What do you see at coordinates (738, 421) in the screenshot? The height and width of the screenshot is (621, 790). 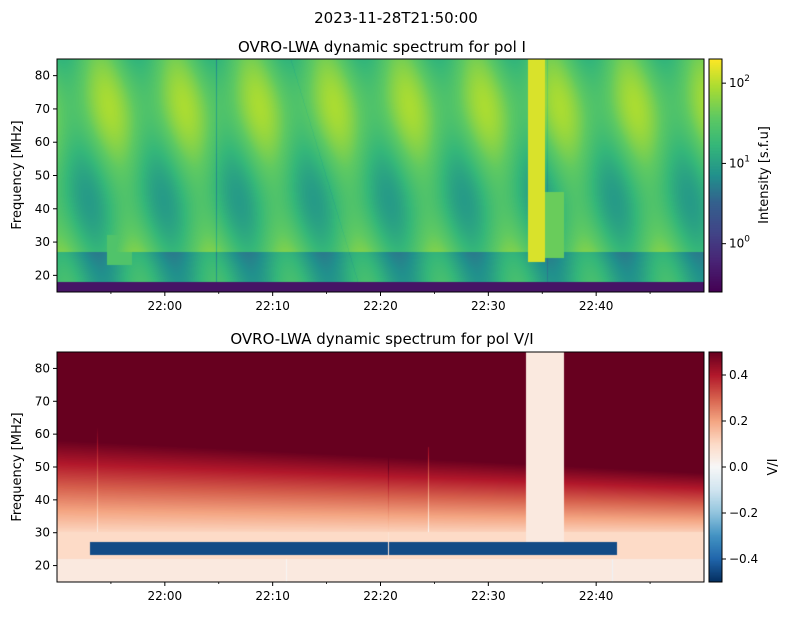 I see `colorbar-tick-label: 0.2` at bounding box center [738, 421].